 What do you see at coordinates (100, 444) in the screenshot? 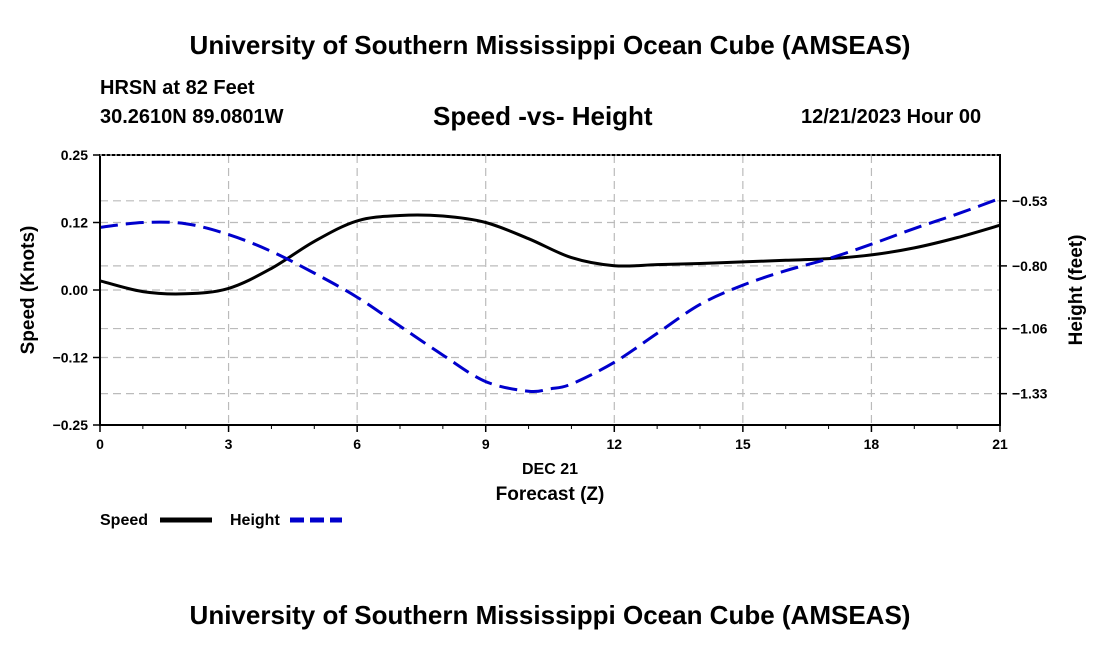
I see `x-tick-label: 0` at bounding box center [100, 444].